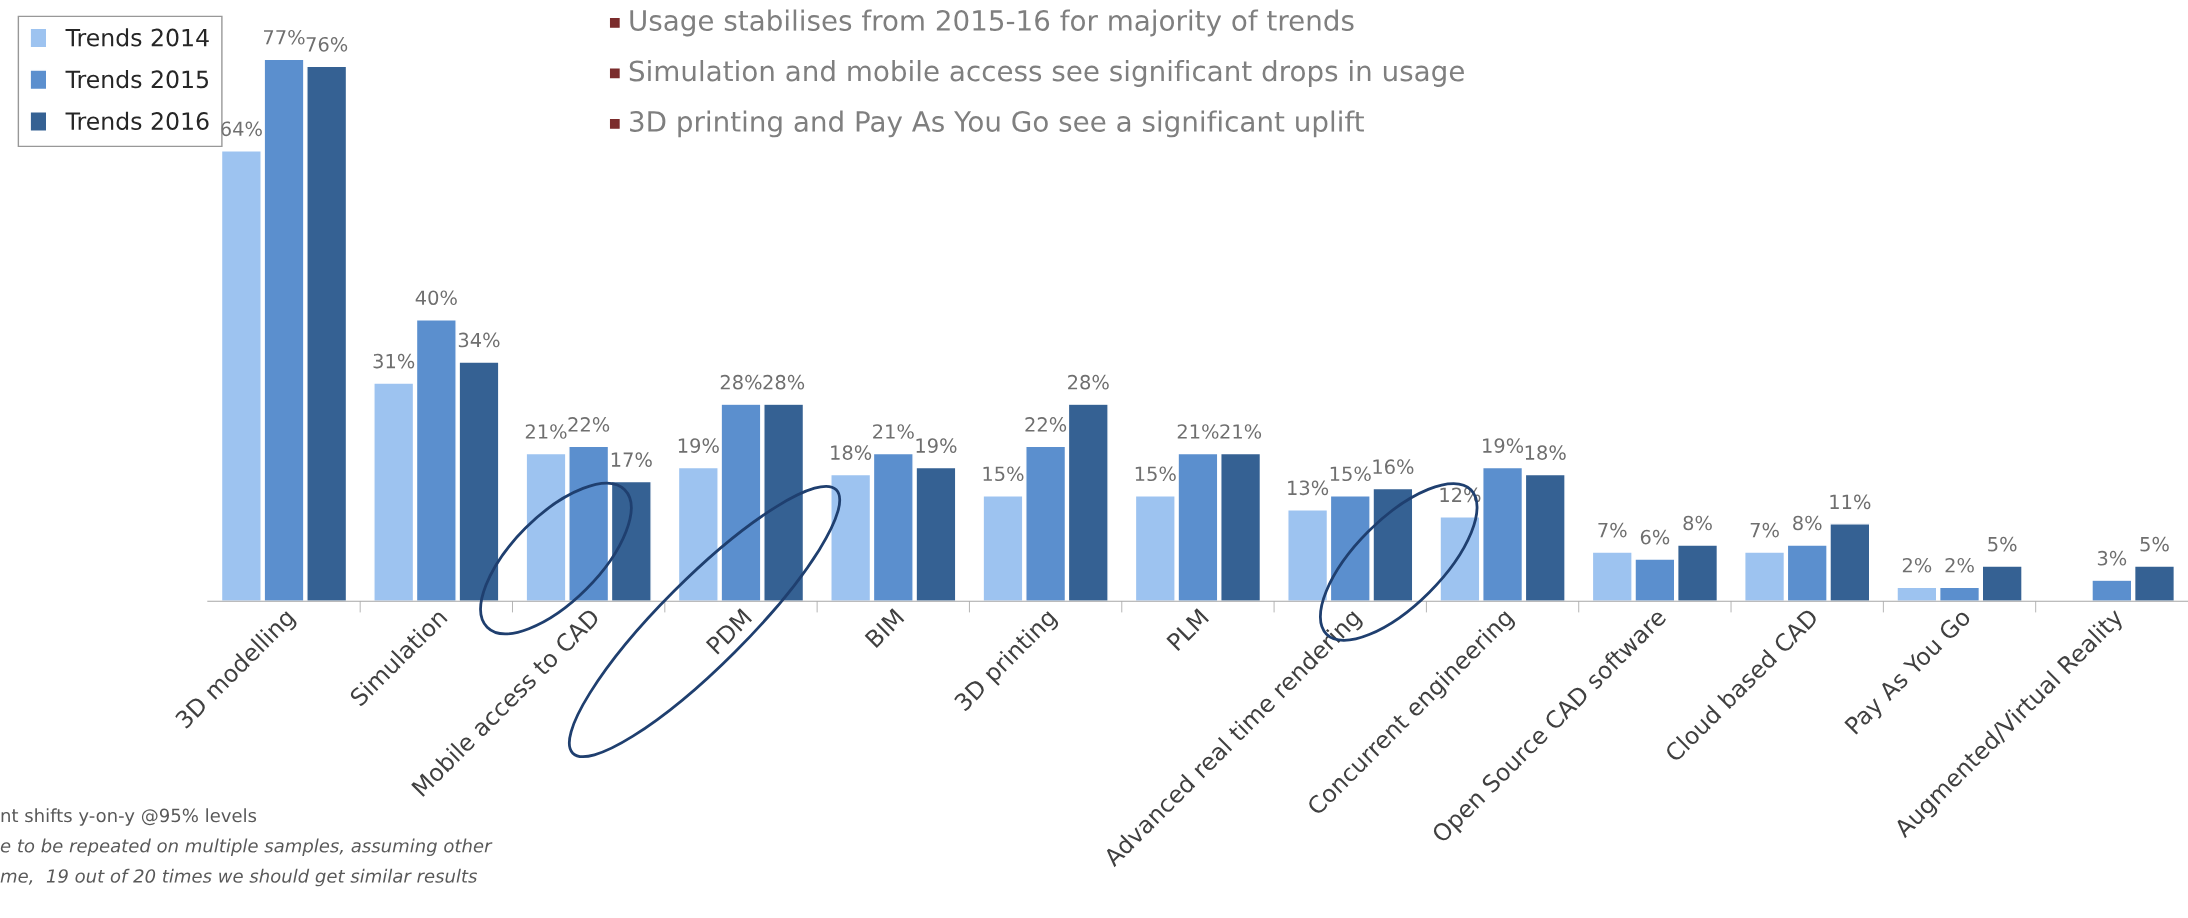 This screenshot has width=2188, height=918. I want to click on text: nt shifts y-on-y @95% levels, so click(129, 817).